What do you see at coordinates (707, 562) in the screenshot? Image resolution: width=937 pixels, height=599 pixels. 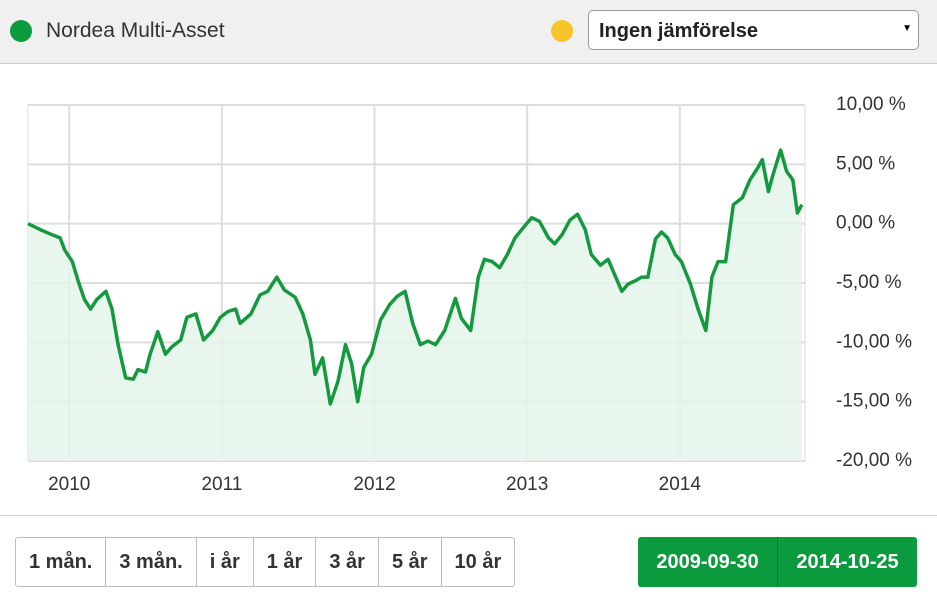 I see `date-from: 2009-09-30` at bounding box center [707, 562].